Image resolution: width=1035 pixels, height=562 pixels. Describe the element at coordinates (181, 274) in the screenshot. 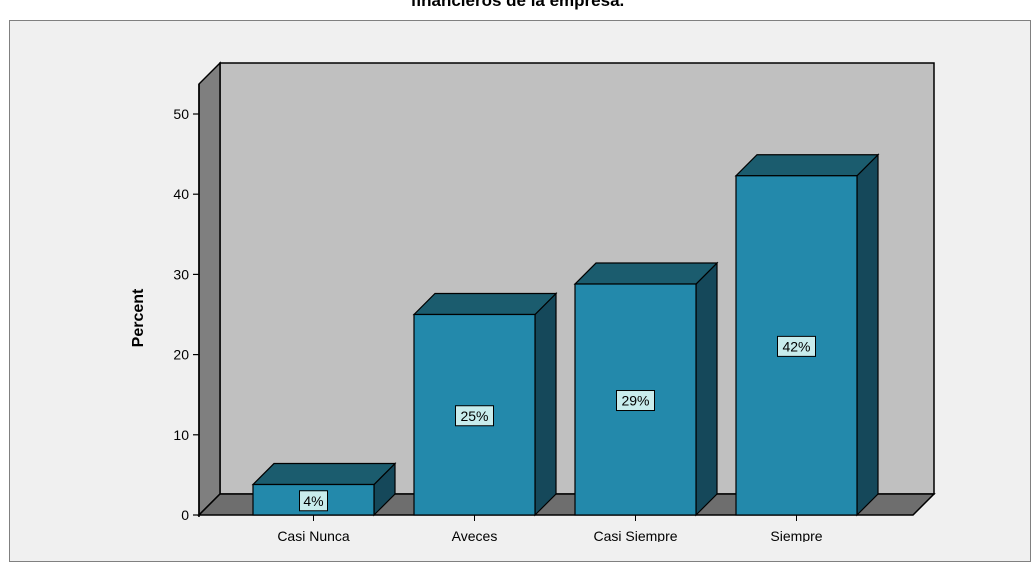

I see `y-tick-label: 30` at that location.